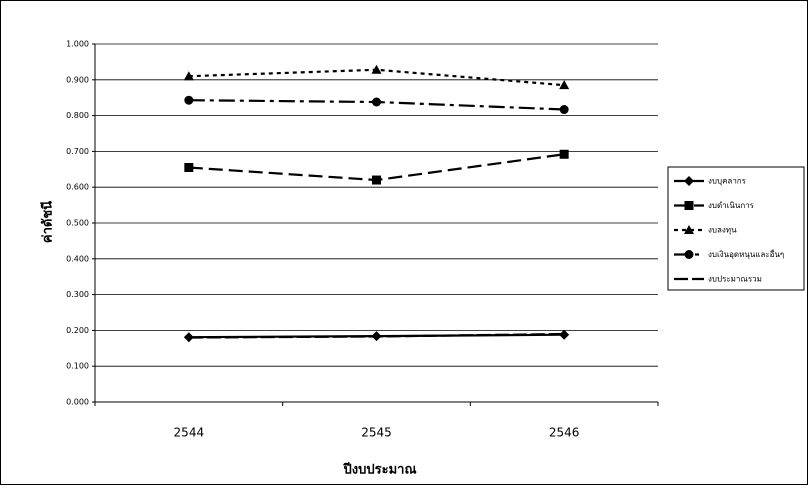  I want to click on y-tick-label: 0.300, so click(77, 294).